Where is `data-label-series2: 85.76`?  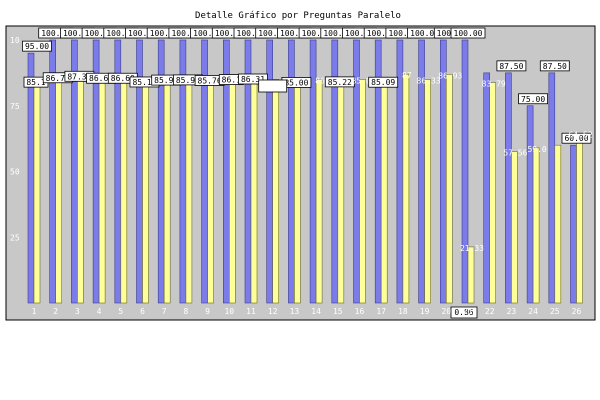
data-label-series2: 85.76 is located at coordinates (210, 80).